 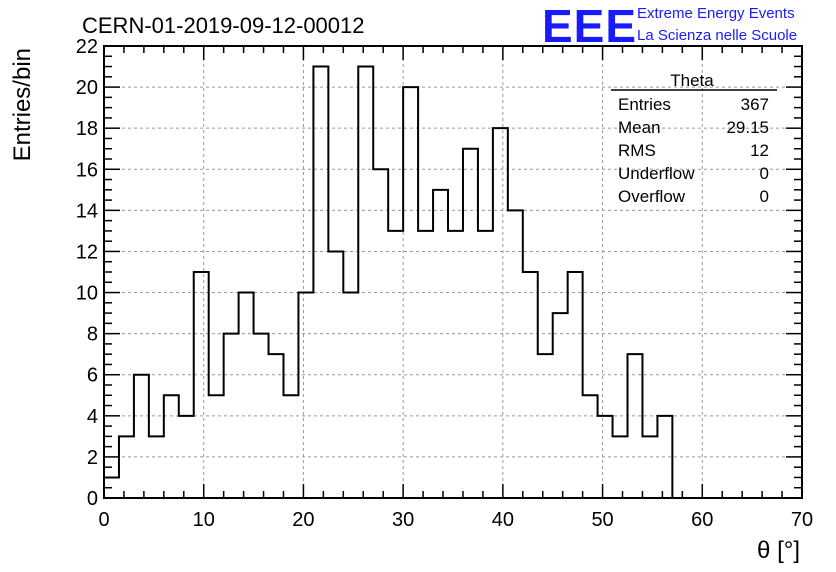 What do you see at coordinates (755, 104) in the screenshot?
I see `stats-value: 367` at bounding box center [755, 104].